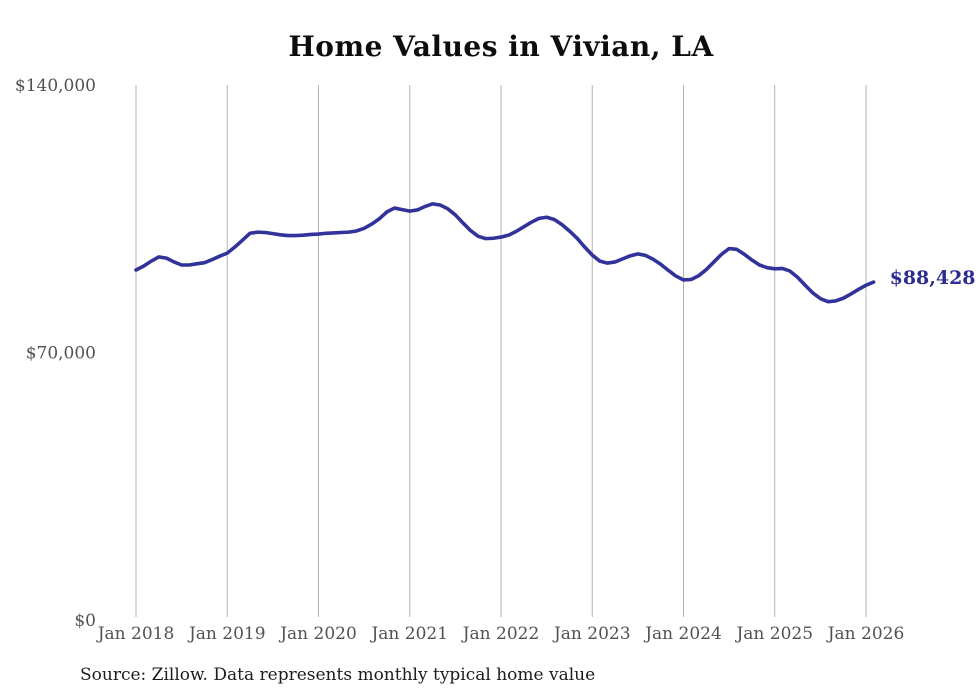  Describe the element at coordinates (85, 621) in the screenshot. I see `y-tick-label: $0` at that location.